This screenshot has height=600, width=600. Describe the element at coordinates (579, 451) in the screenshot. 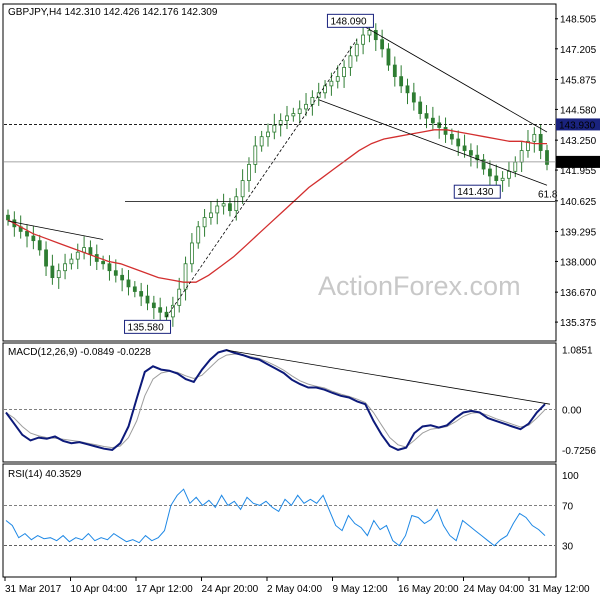

I see `macd-y-tick-label: -0.7256` at that location.